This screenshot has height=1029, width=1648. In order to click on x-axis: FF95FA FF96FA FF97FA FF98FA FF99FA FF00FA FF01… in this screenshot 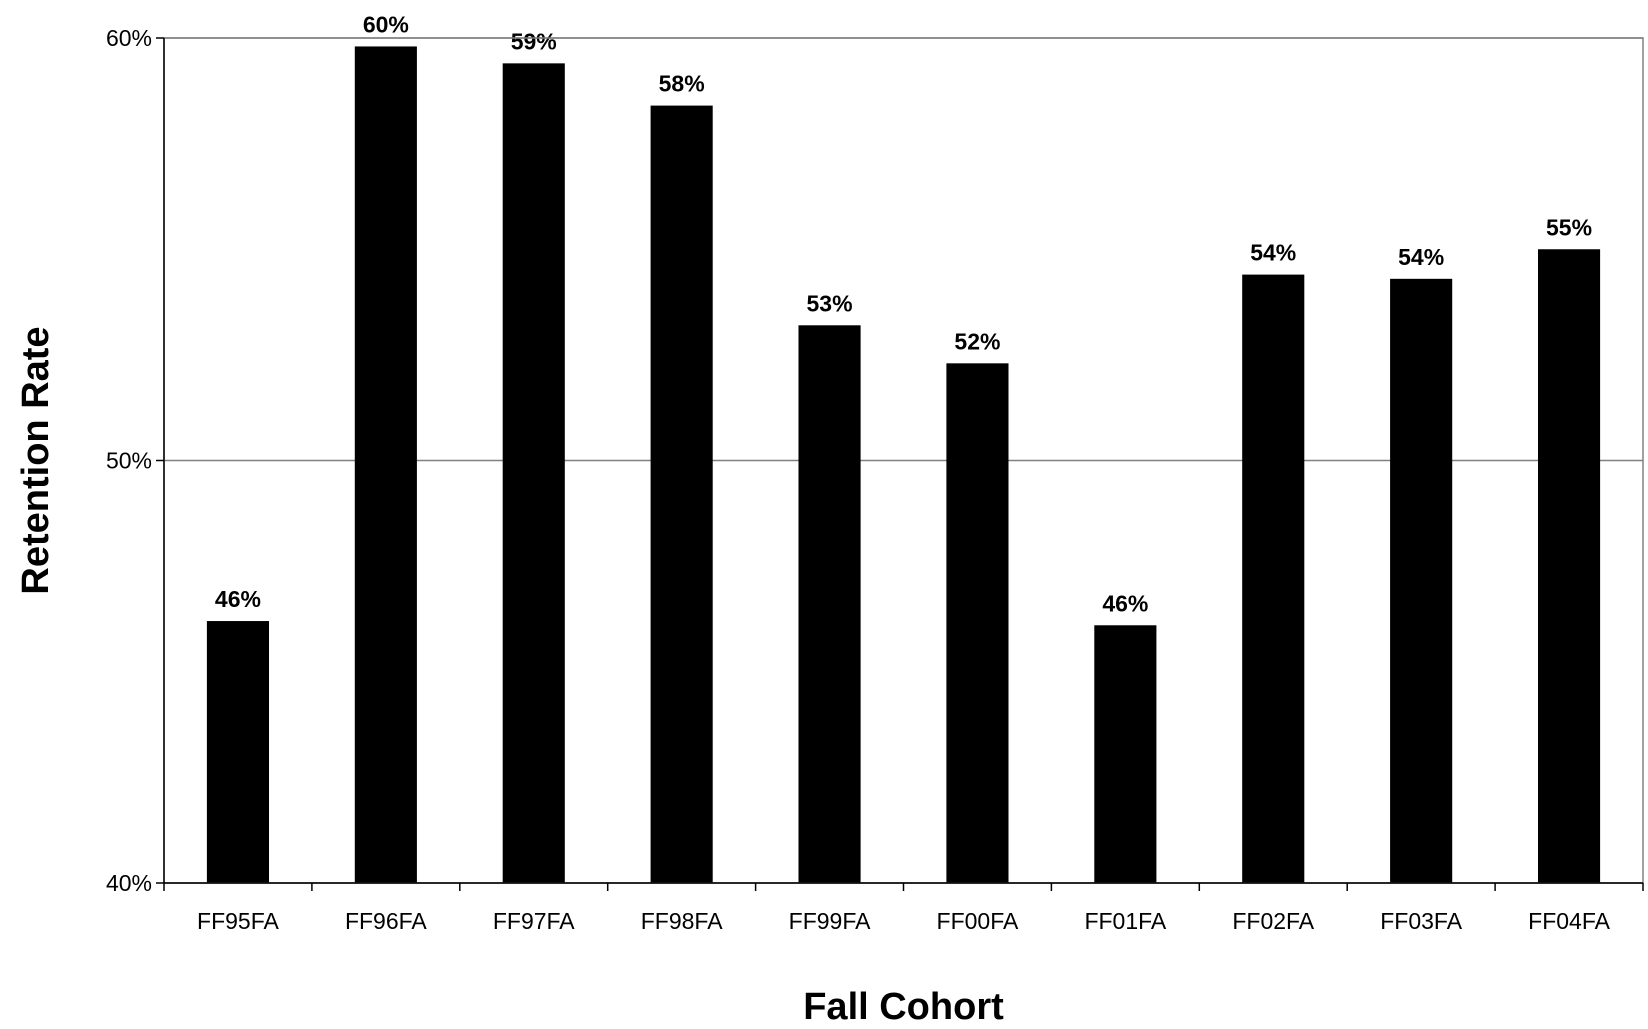, I will do `click(903, 908)`.